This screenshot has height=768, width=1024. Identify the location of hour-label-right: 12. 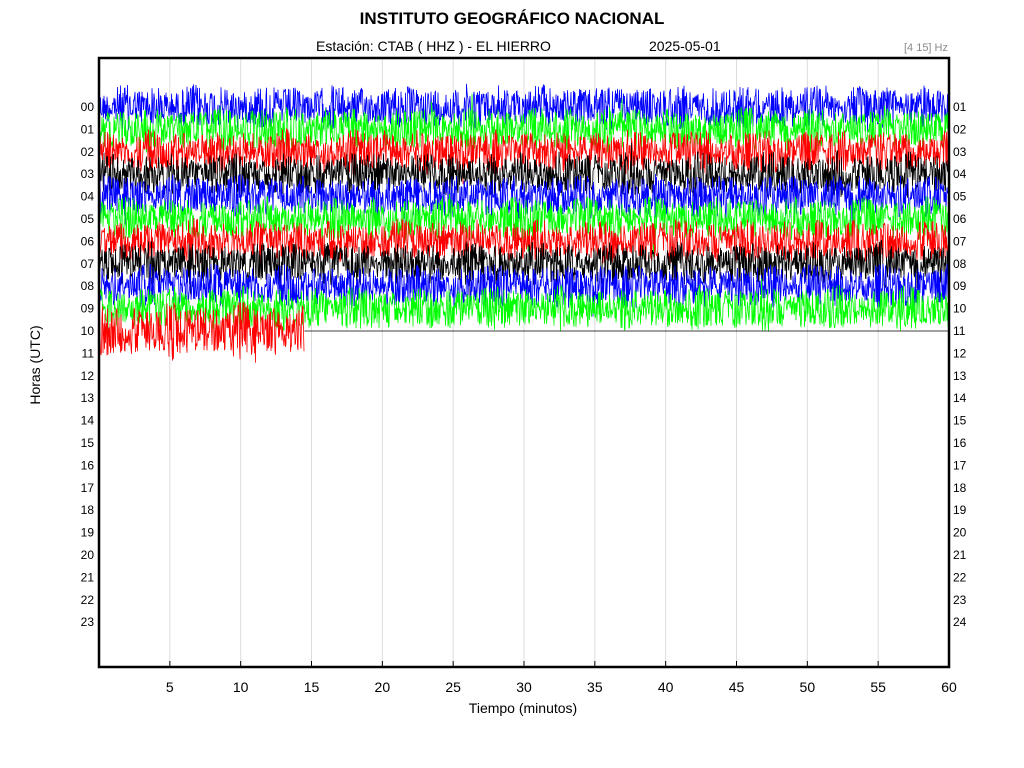
(960, 353).